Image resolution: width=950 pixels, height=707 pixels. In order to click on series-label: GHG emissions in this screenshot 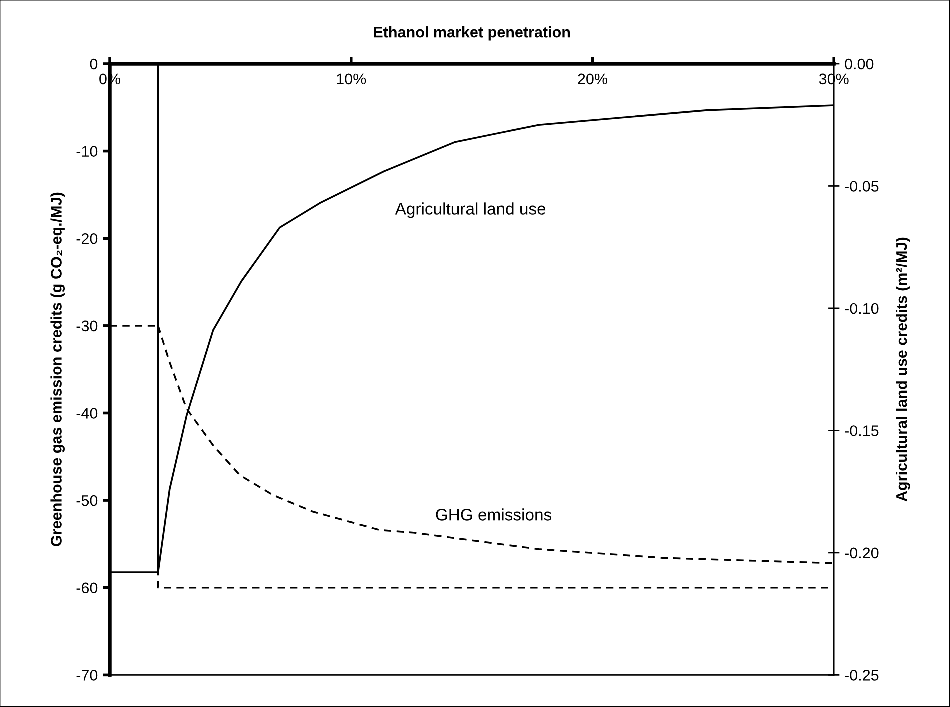, I will do `click(494, 514)`.